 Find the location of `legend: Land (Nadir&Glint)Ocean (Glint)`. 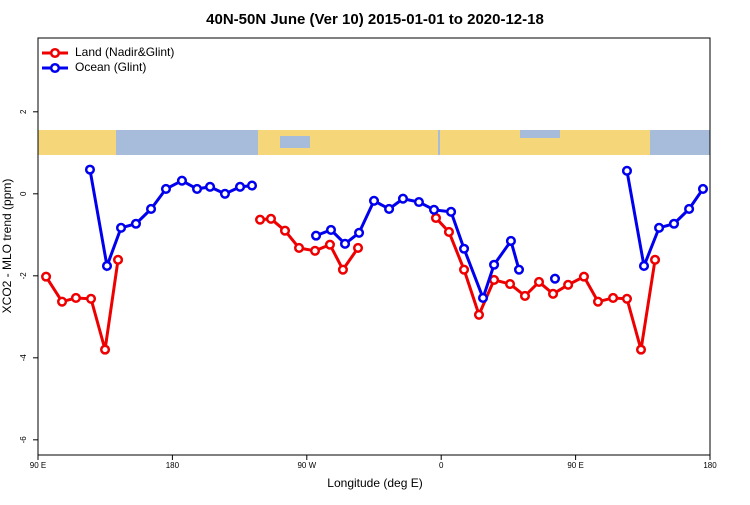

legend: Land (Nadir&Glint)Ocean (Glint) is located at coordinates (108, 59).